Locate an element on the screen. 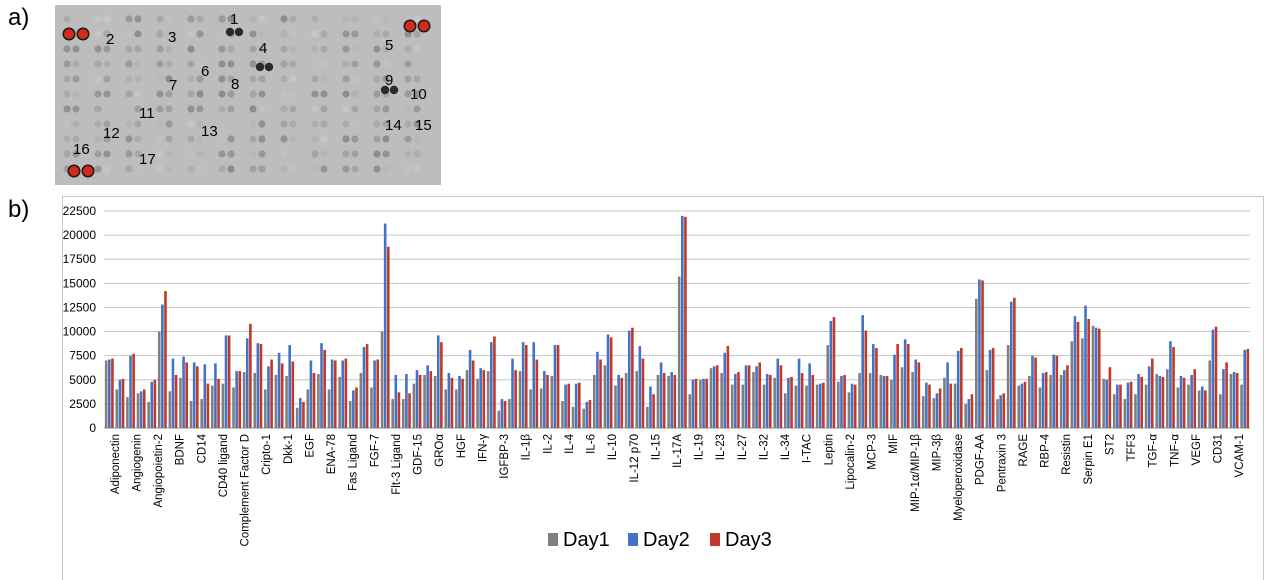 The height and width of the screenshot is (580, 1269). x-tick-label: MIF is located at coordinates (894, 444).